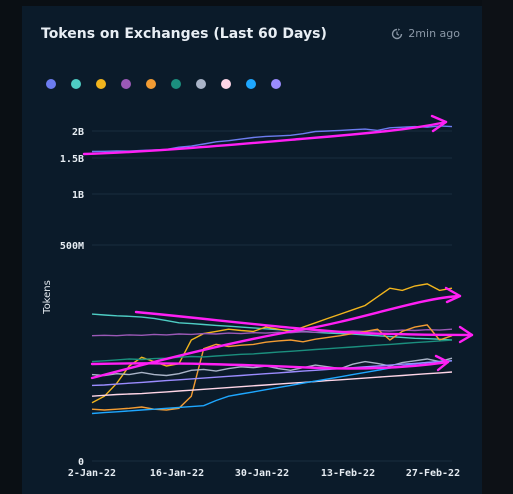 This screenshot has width=513, height=494. What do you see at coordinates (72, 246) in the screenshot?
I see `y-tick-label: 500M` at bounding box center [72, 246].